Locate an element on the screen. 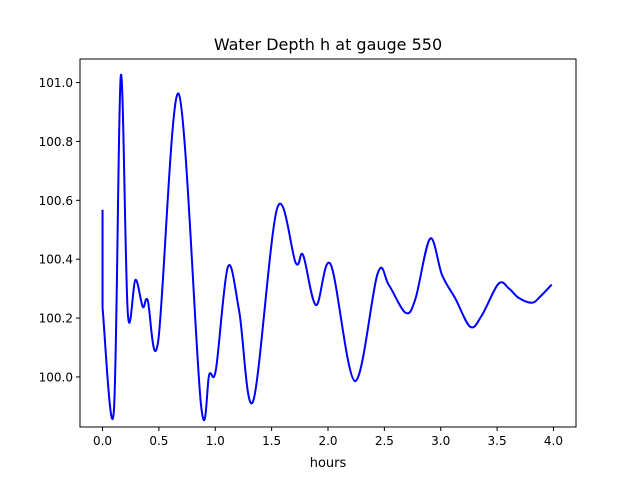  y-tick-label: 100.4 is located at coordinates (56, 260).